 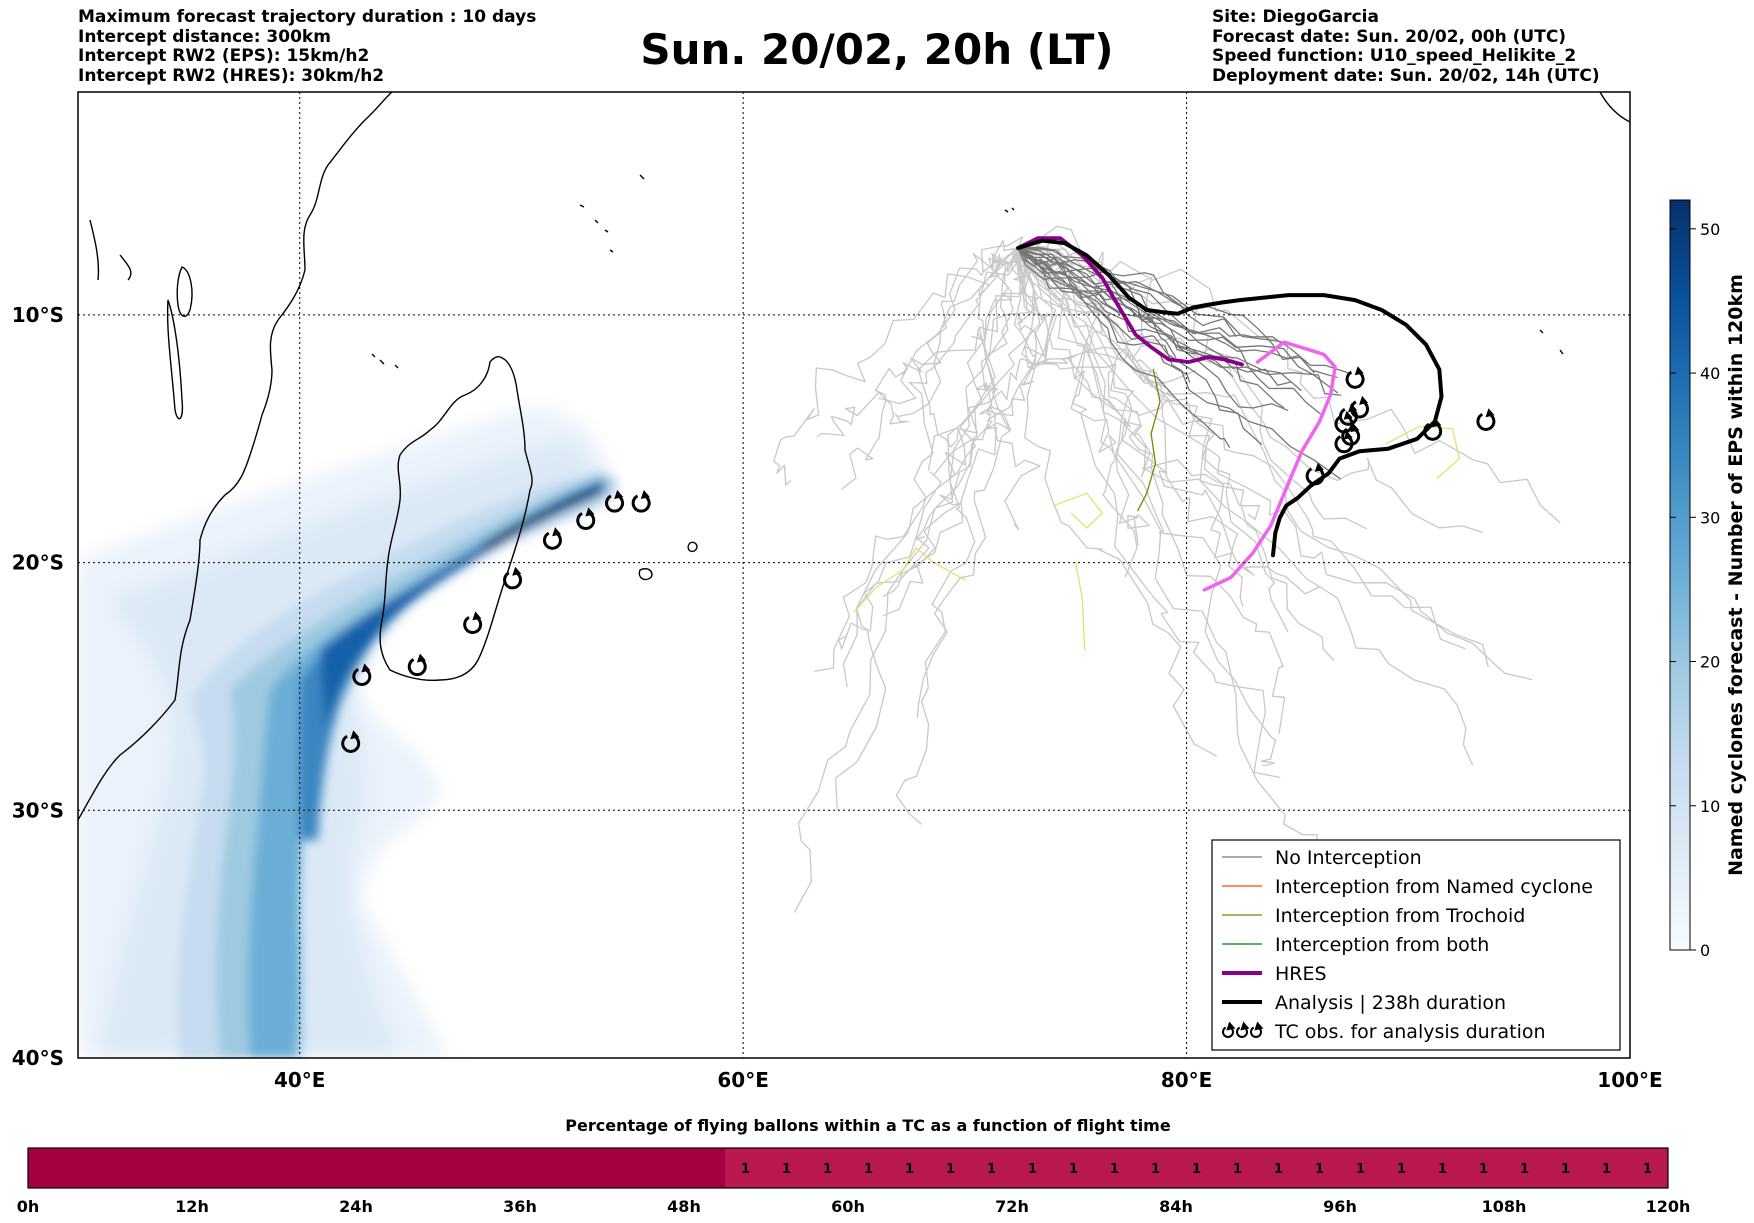 I want to click on flight-time-bar-cells: 1 1 1 1 1 1 1 1 1 1 1 1 1 1 1 1 1 1 1 1 1 1 1, so click(x=848, y=1168).